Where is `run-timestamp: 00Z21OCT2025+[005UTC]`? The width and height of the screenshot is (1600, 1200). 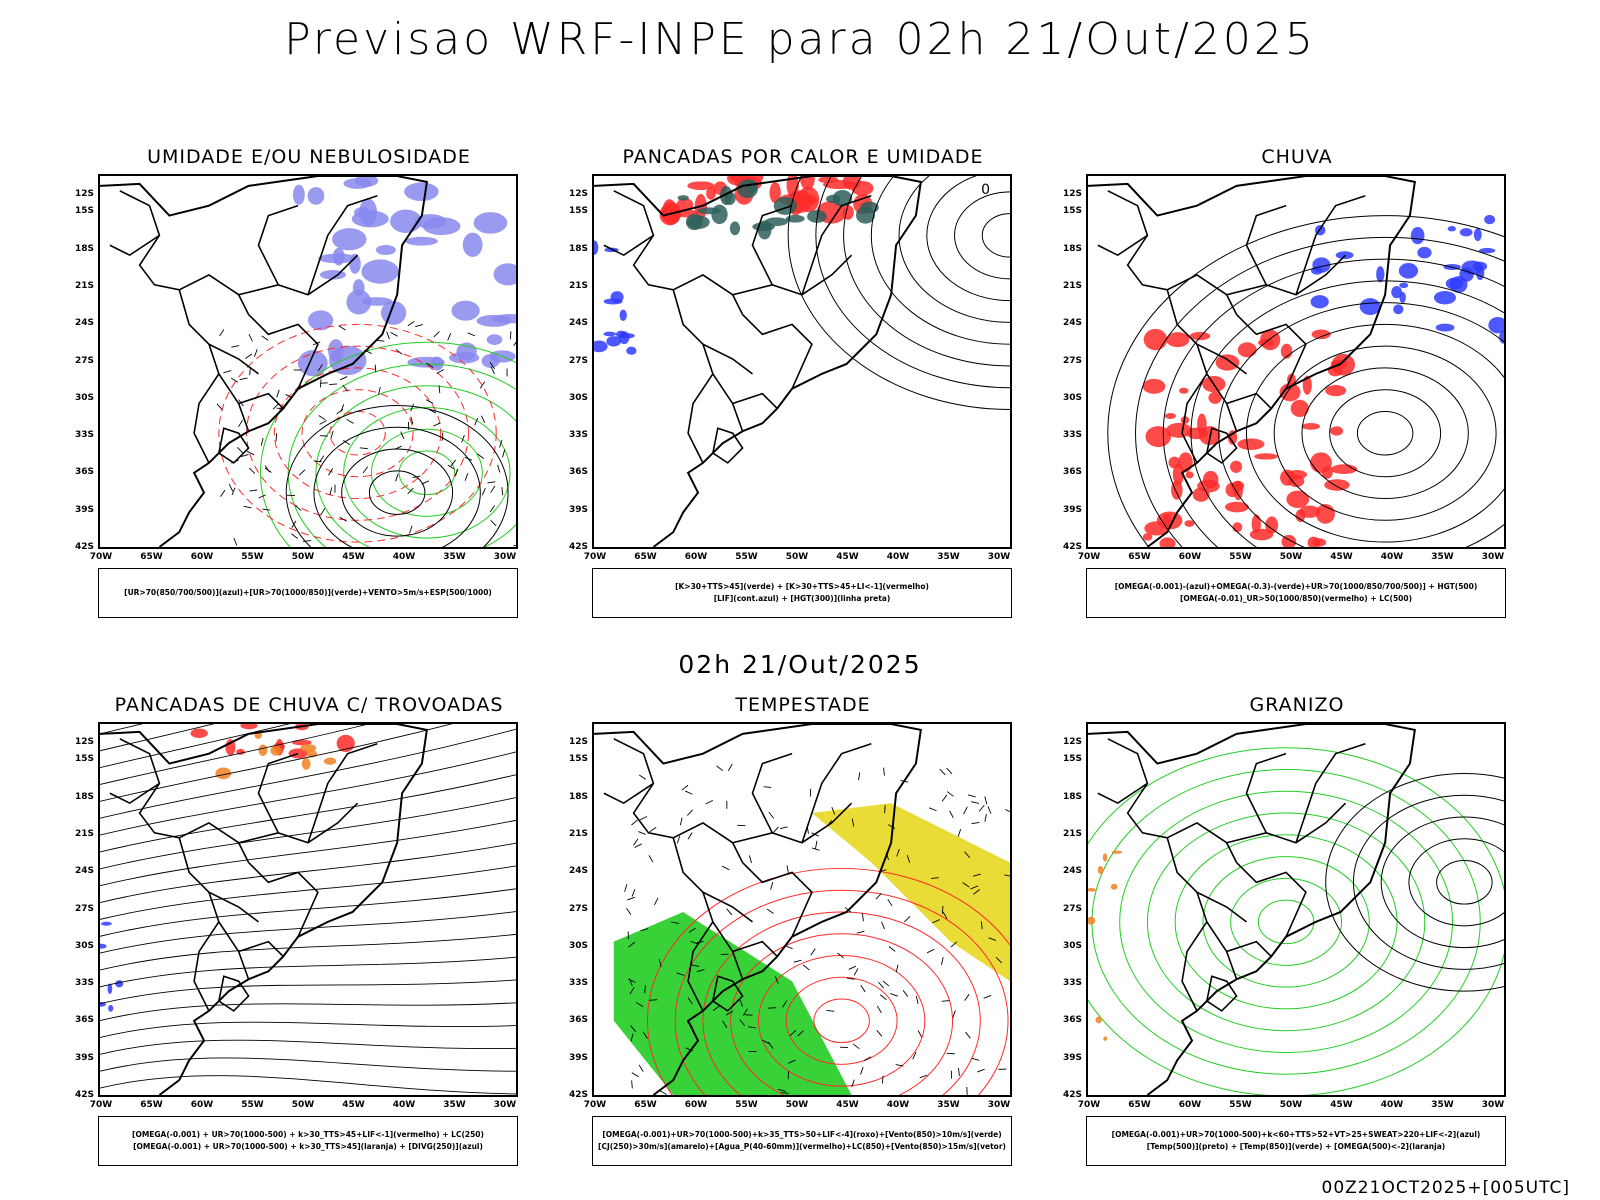
run-timestamp: 00Z21OCT2025+[005UTC] is located at coordinates (1445, 1188).